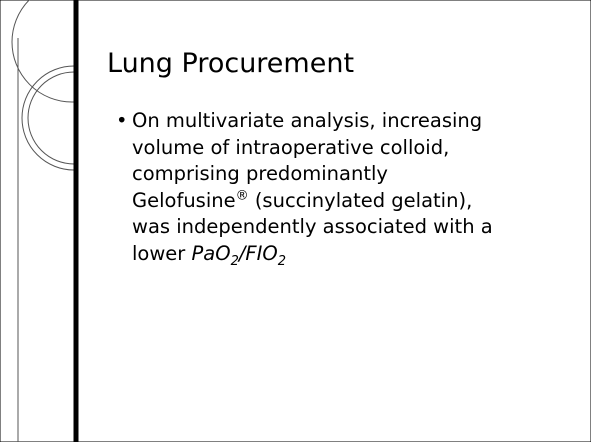 Image resolution: width=591 pixels, height=442 pixels. Describe the element at coordinates (242, 195) in the screenshot. I see `superscript: ®` at that location.